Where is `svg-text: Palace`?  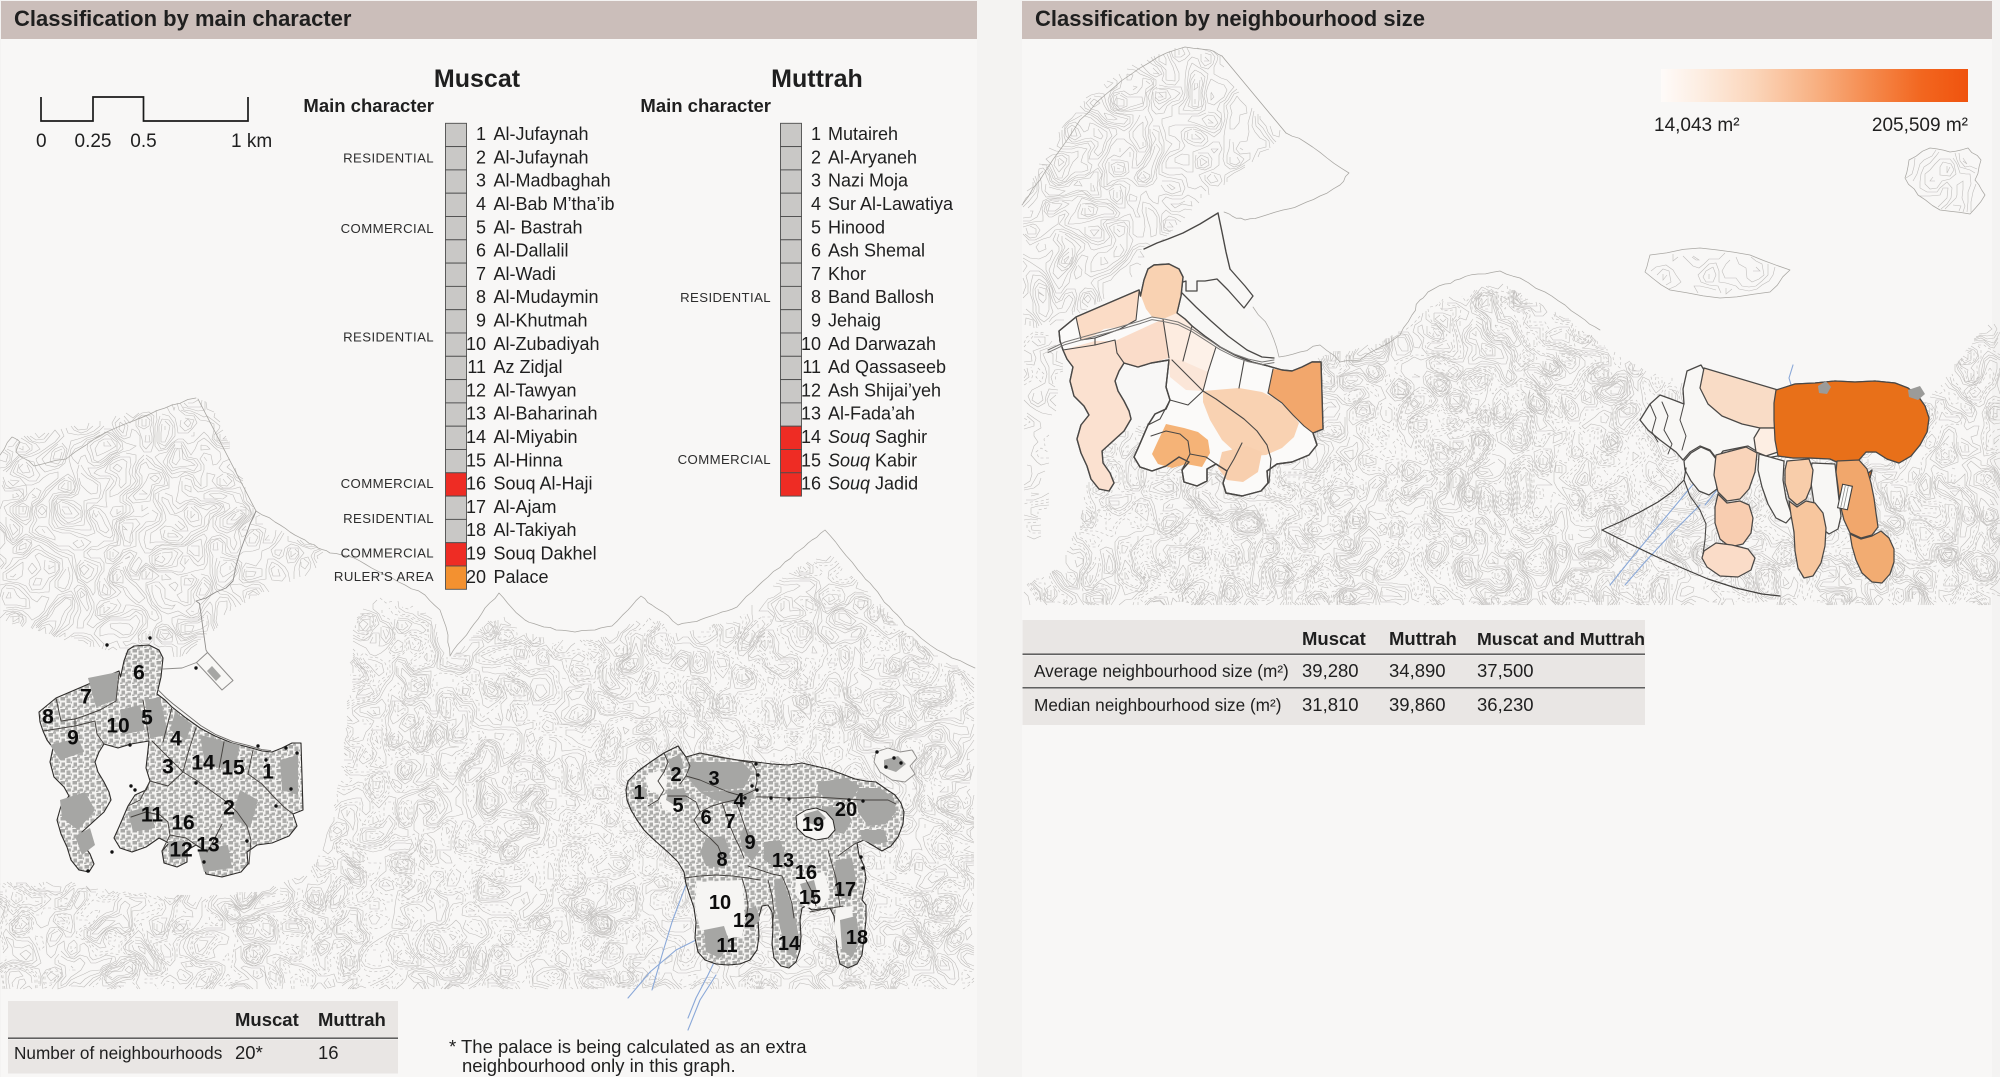
svg-text: Palace is located at coordinates (521, 577).